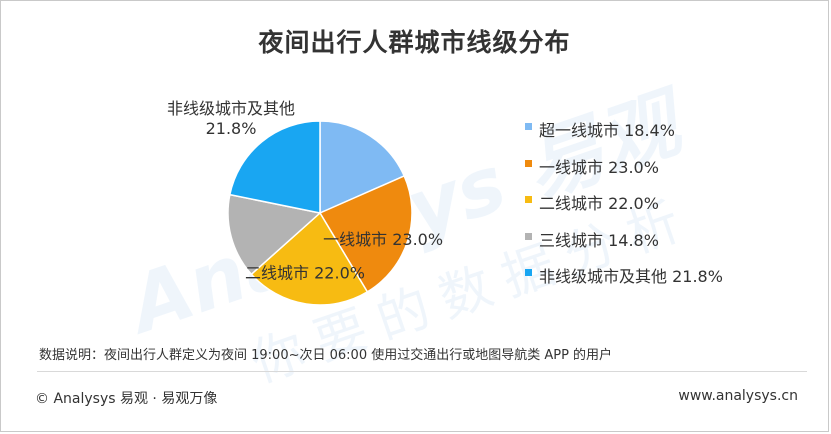  I want to click on pie-data-label-3: 二线城市 22.0%, so click(305, 273).